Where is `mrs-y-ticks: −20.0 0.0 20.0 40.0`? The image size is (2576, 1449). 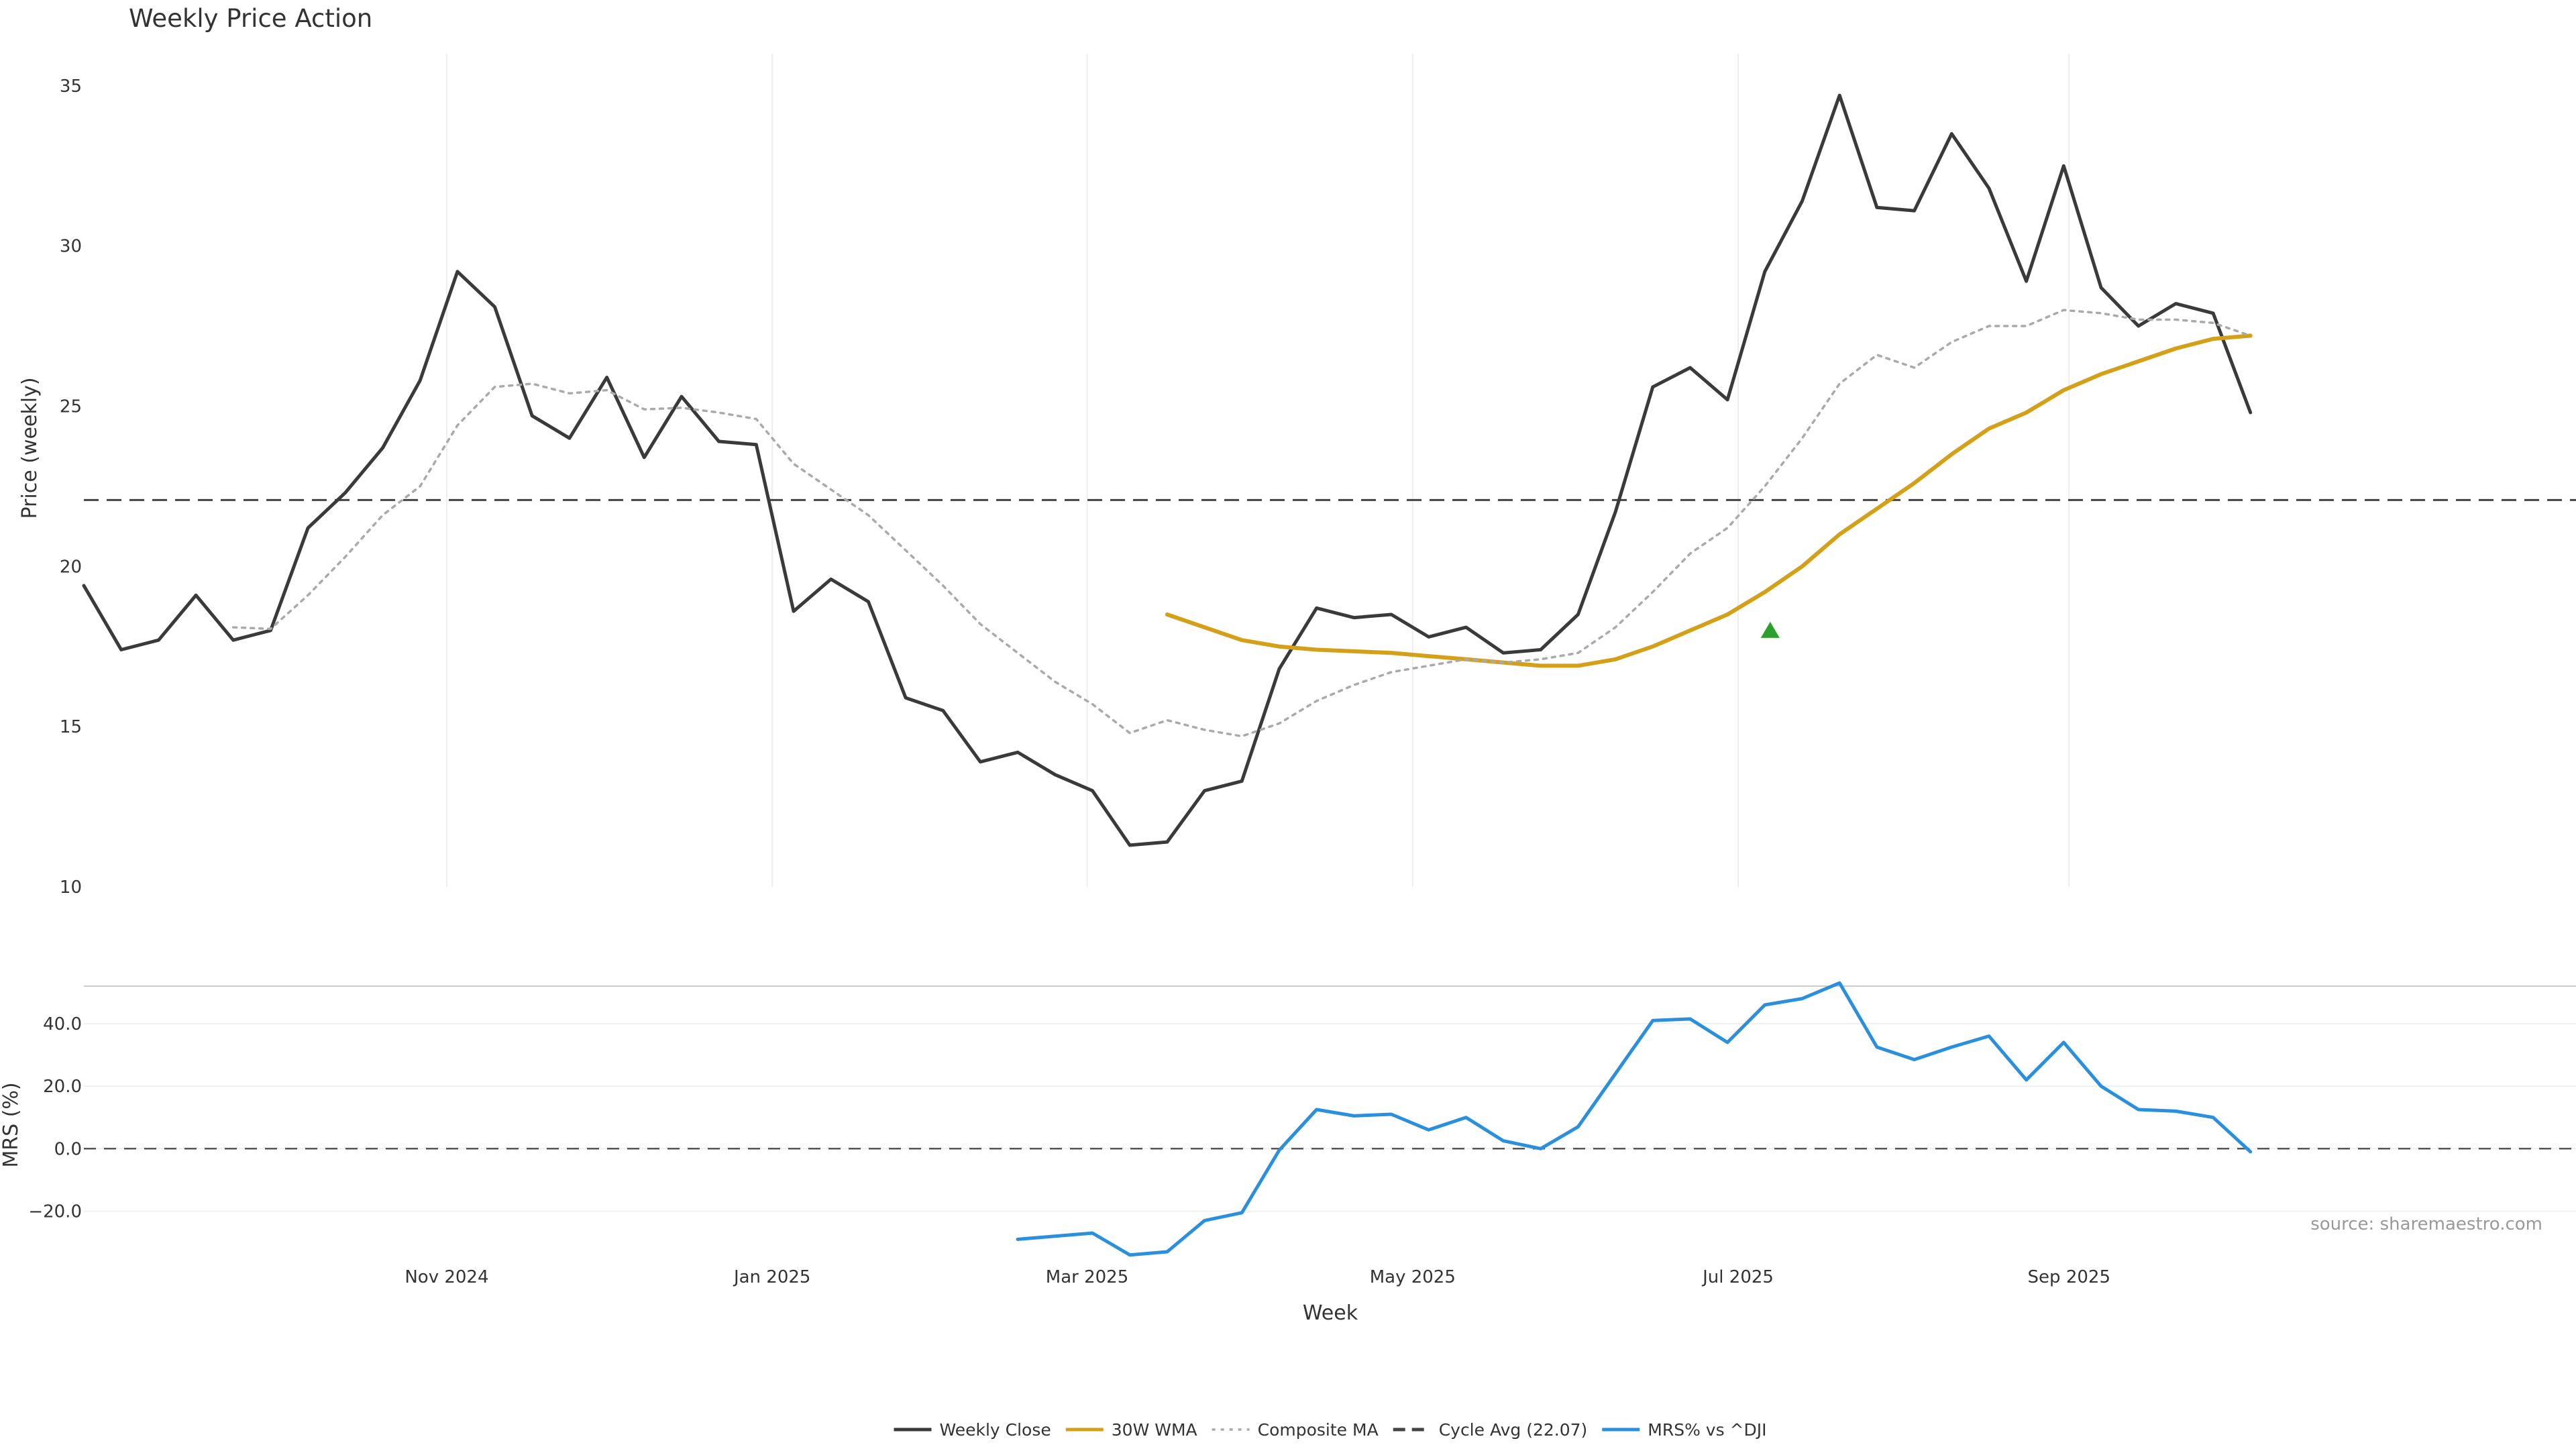
mrs-y-ticks: −20.0 0.0 20.0 40.0 is located at coordinates (55, 1118).